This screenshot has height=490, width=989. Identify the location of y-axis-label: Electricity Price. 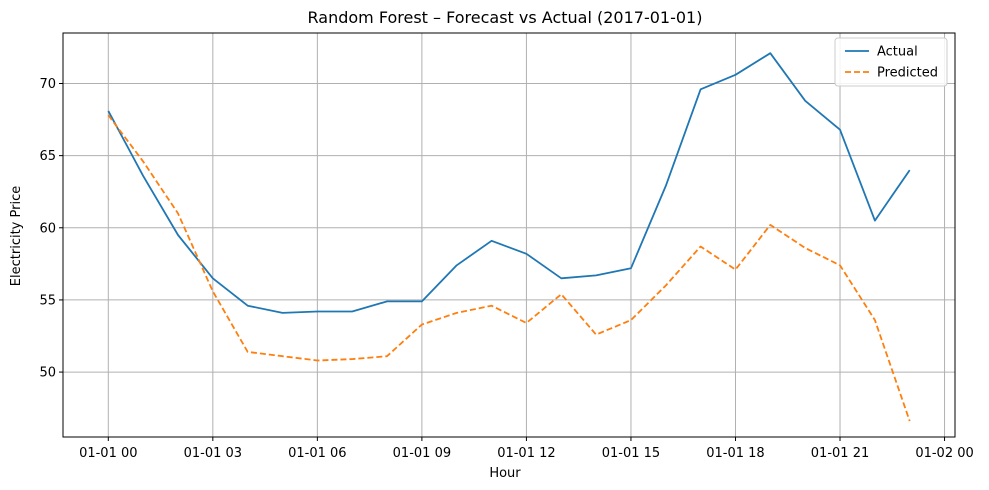
(16, 236).